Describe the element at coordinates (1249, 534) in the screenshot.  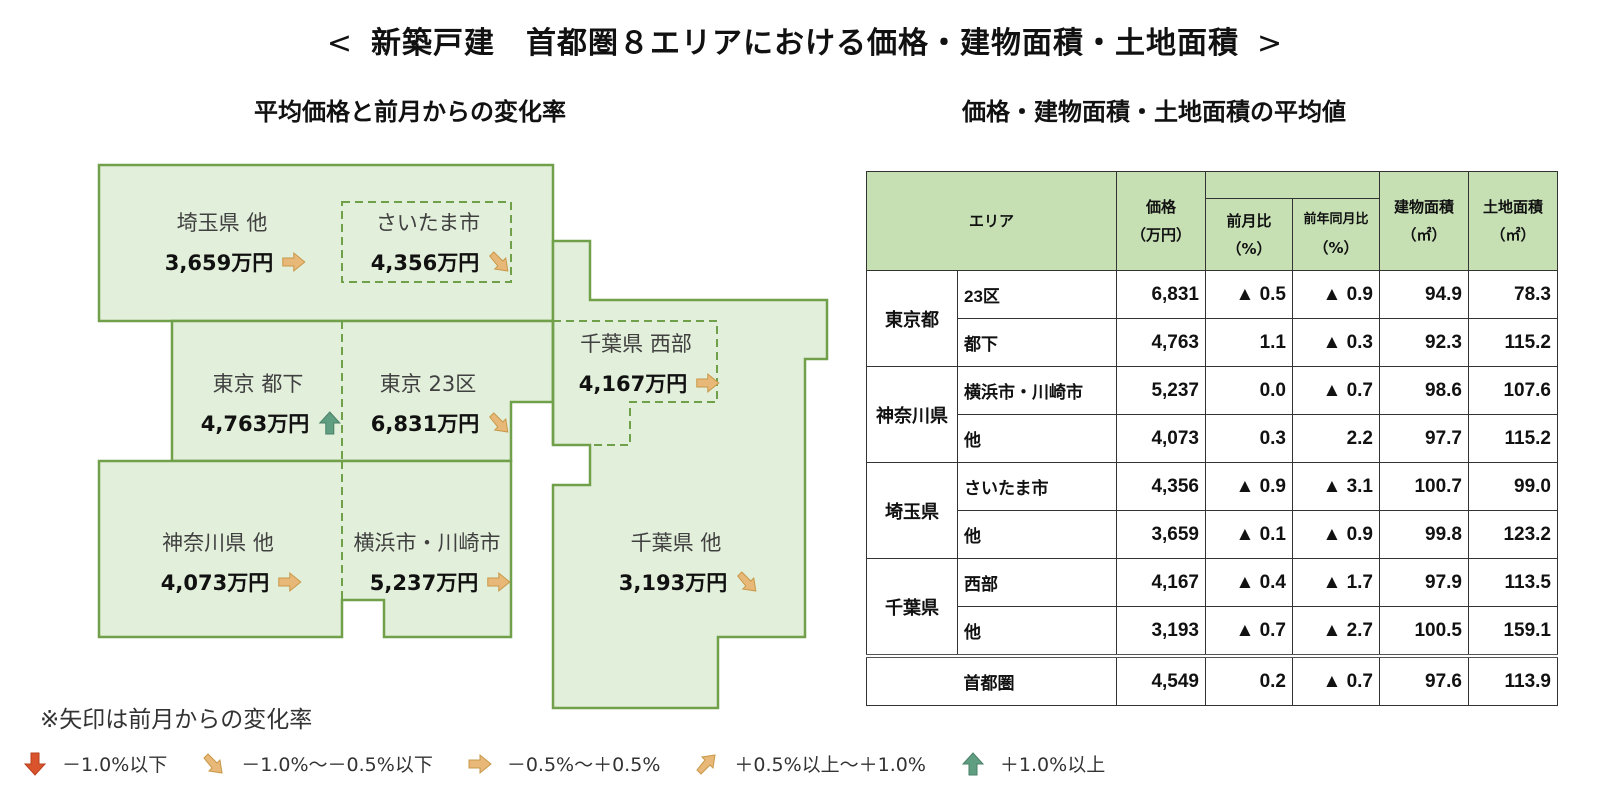
I see `mom-cell: ▲ 0.1` at that location.